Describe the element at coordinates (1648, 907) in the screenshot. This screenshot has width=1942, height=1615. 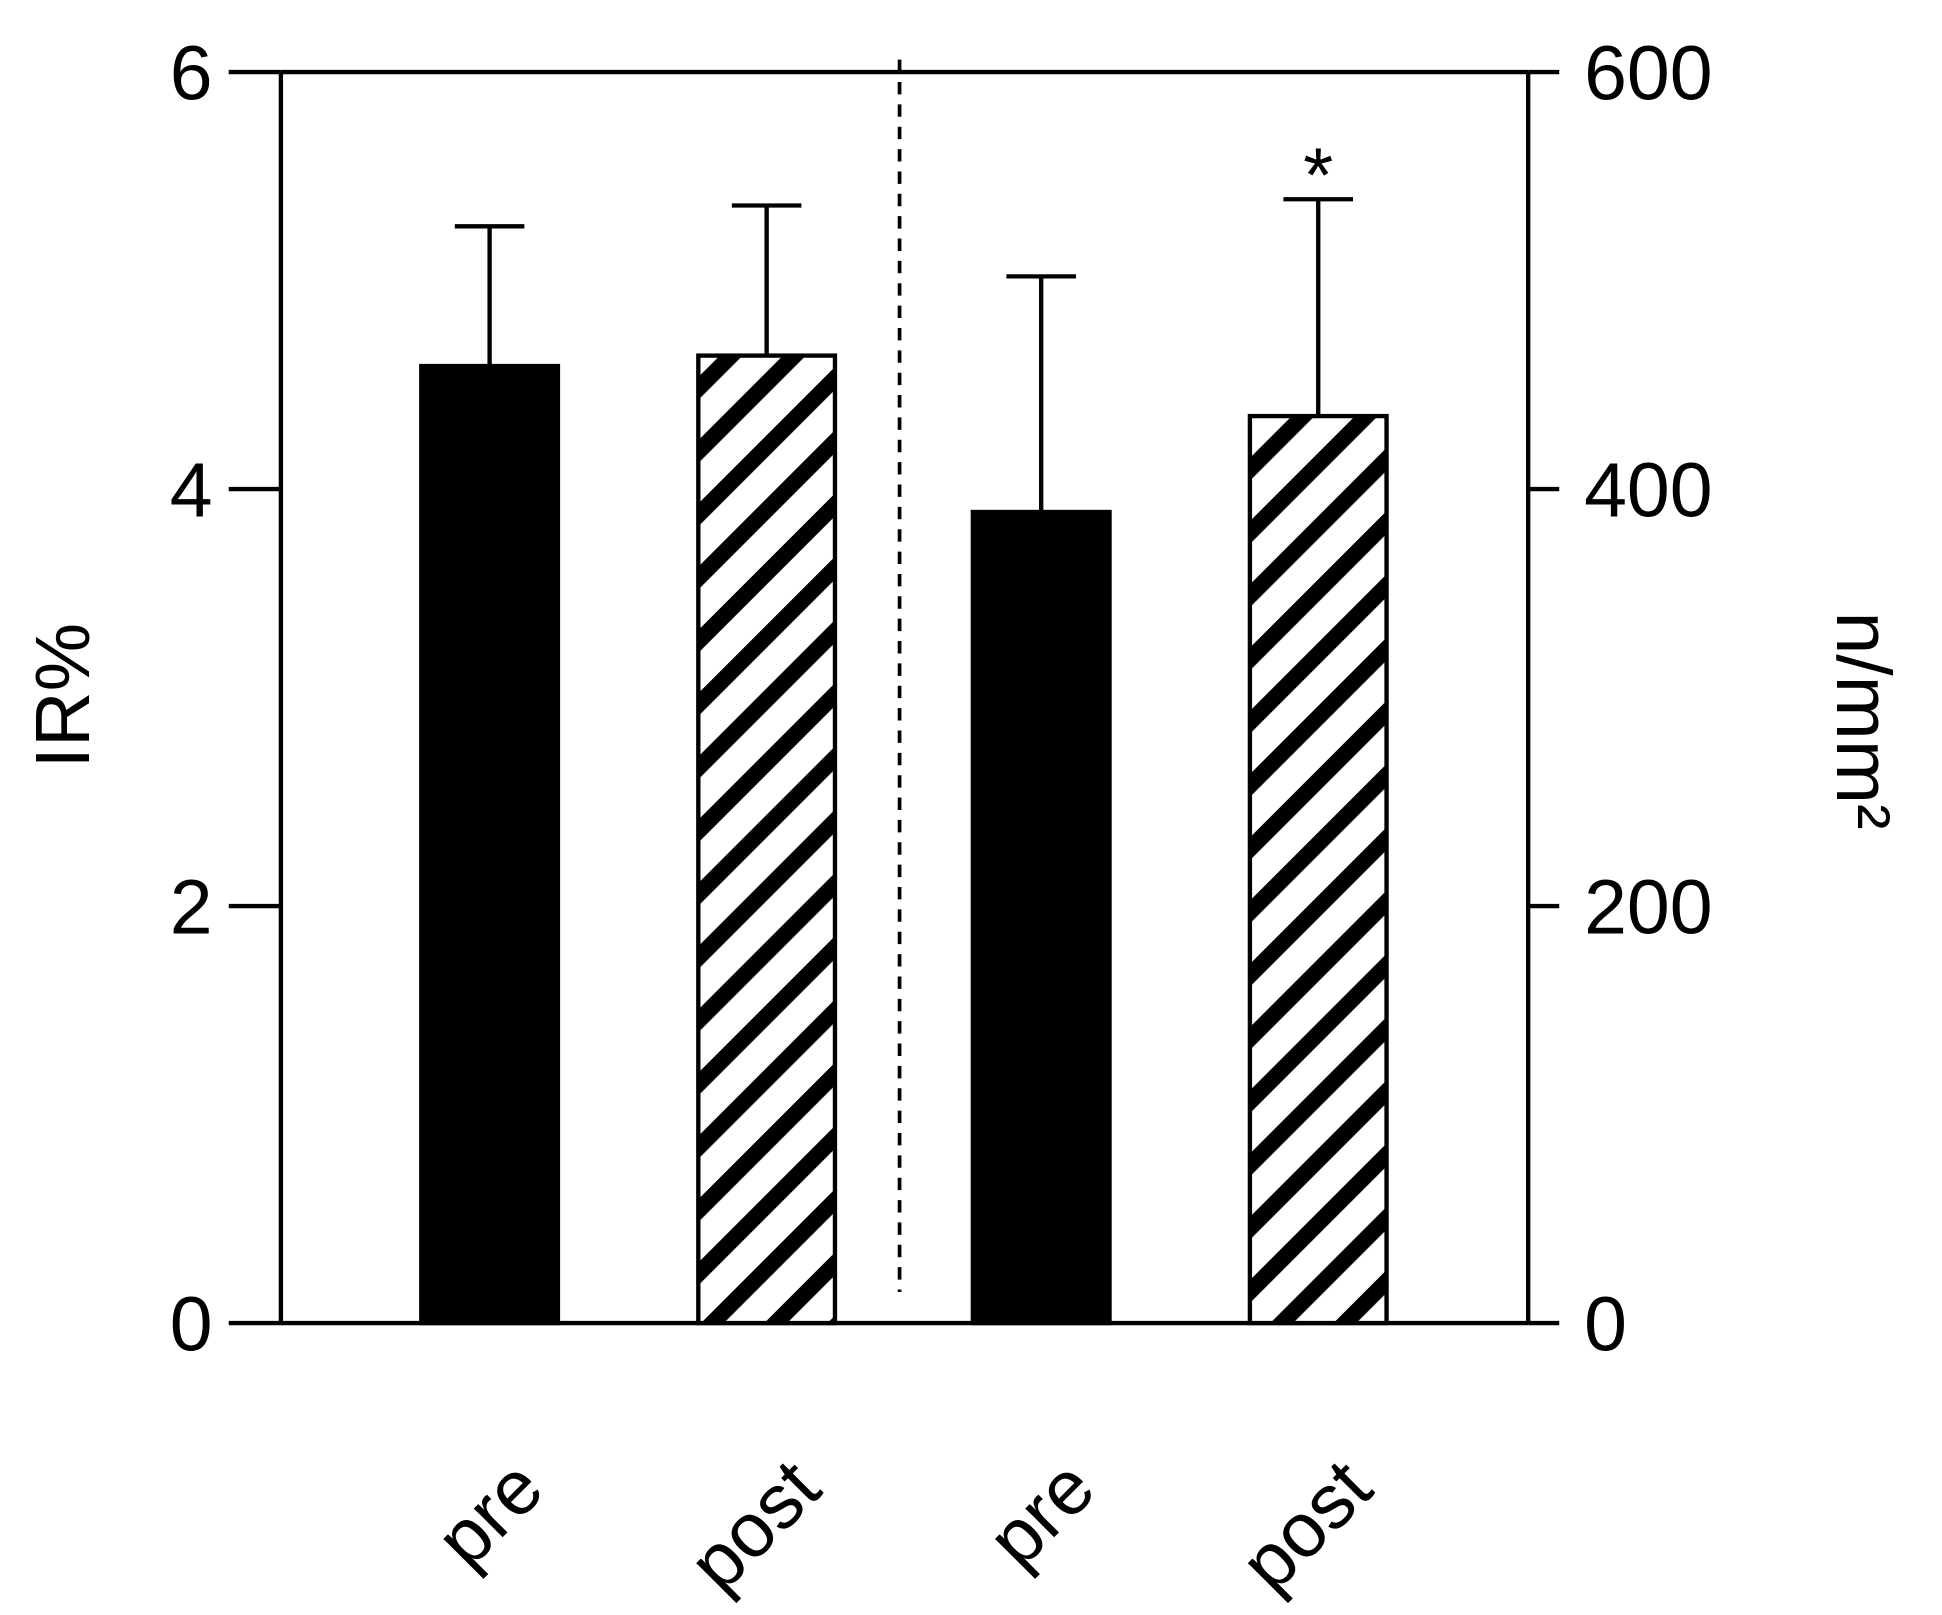
I see `y2-tick-label: 200` at that location.